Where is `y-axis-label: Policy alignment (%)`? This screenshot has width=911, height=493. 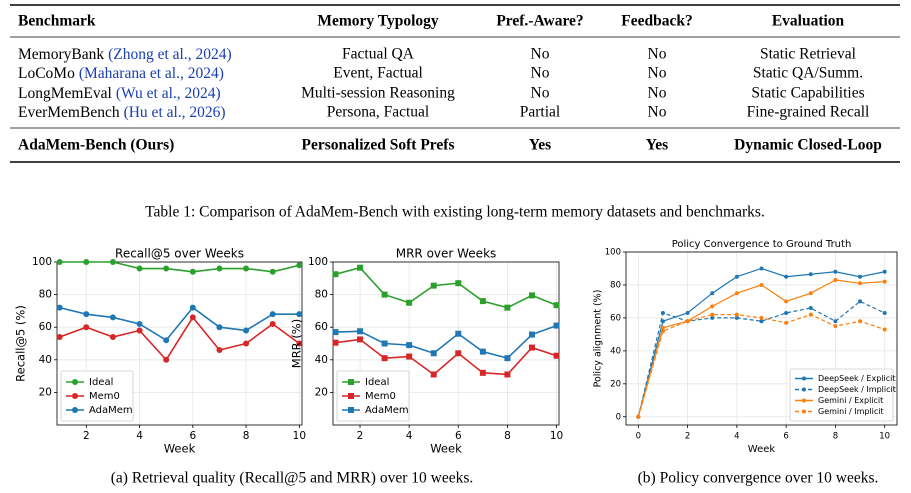
y-axis-label: Policy alignment (%) is located at coordinates (598, 339).